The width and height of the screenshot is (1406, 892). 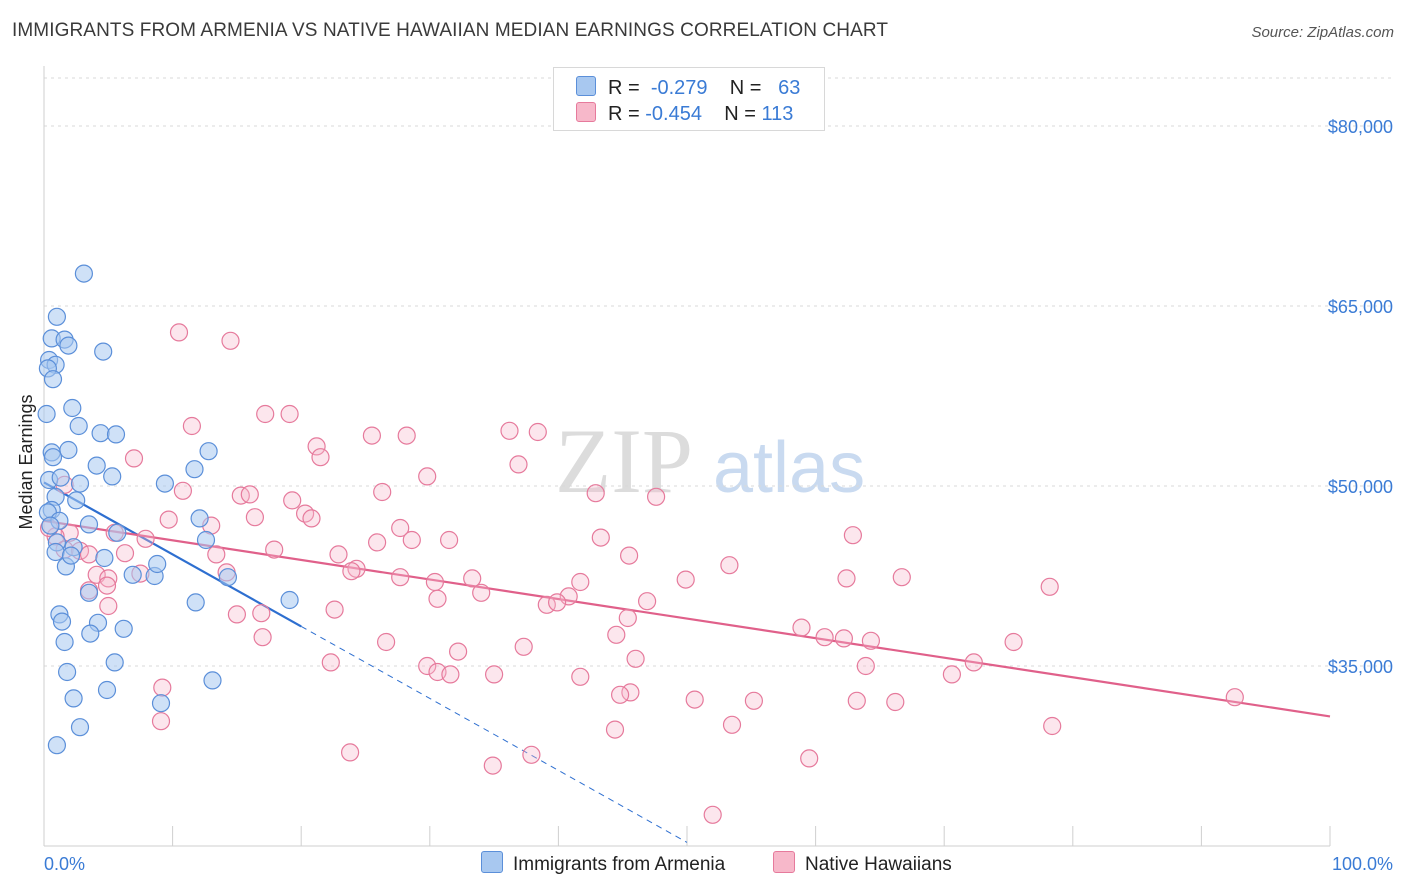 What do you see at coordinates (679, 88) in the screenshot?
I see `legend-r-value: -0.279` at bounding box center [679, 88].